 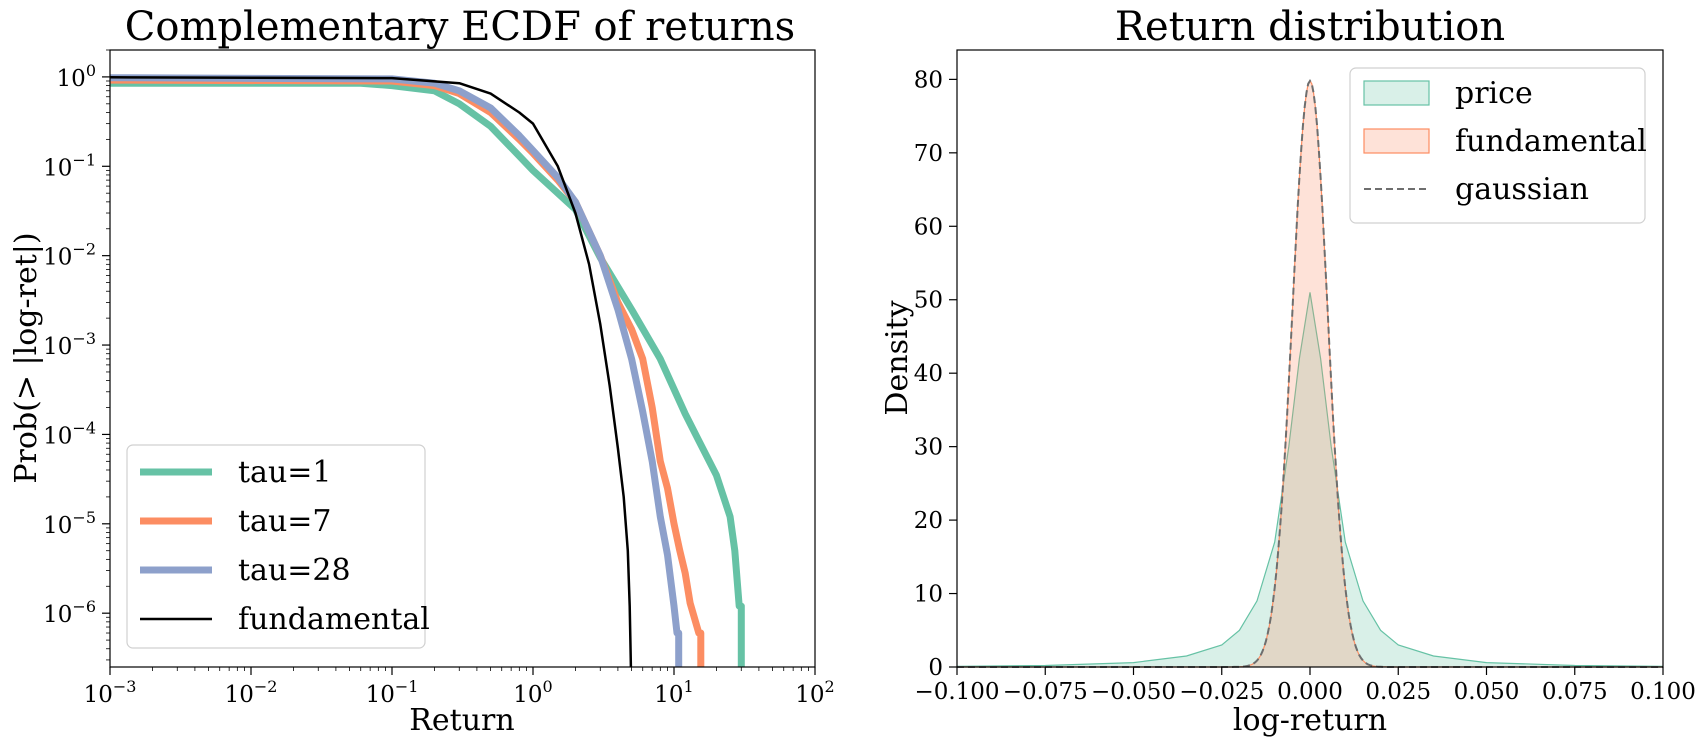 What do you see at coordinates (285, 472) in the screenshot?
I see `ecdf-legend-label: tau=1` at bounding box center [285, 472].